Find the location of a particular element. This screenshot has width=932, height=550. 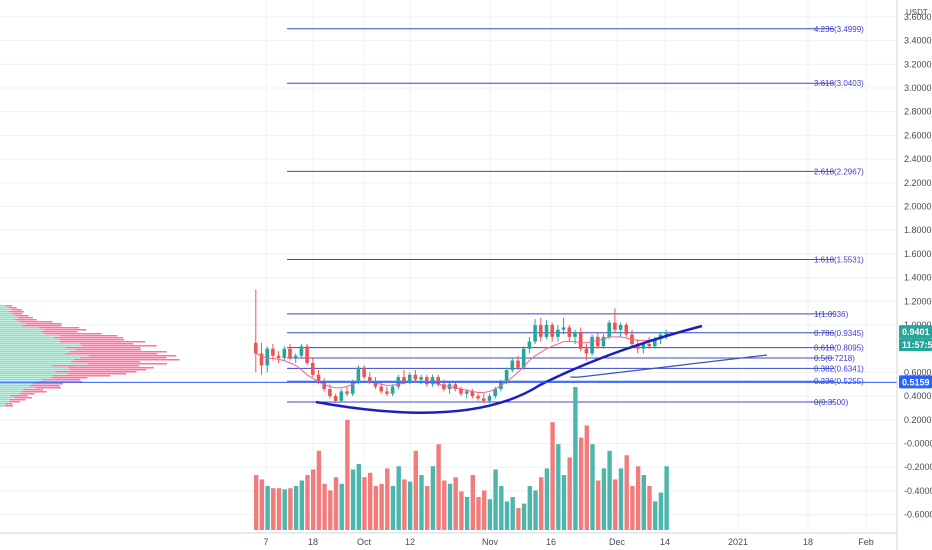

fib-level-label: 0(0.3500) is located at coordinates (831, 402).